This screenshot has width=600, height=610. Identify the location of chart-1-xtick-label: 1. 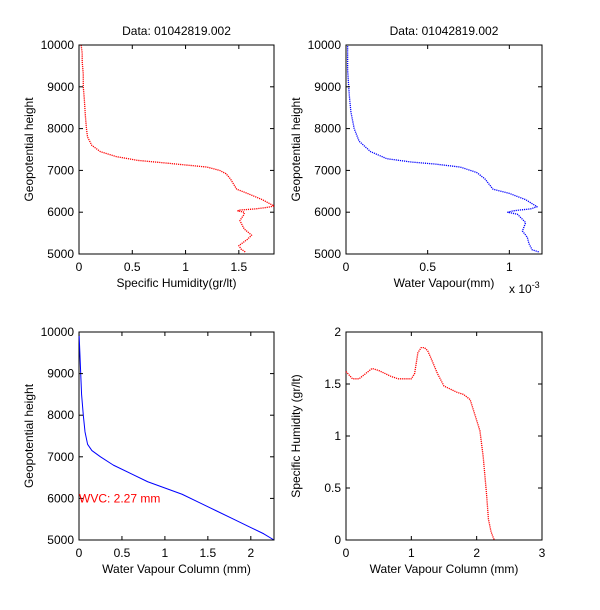
(185, 267).